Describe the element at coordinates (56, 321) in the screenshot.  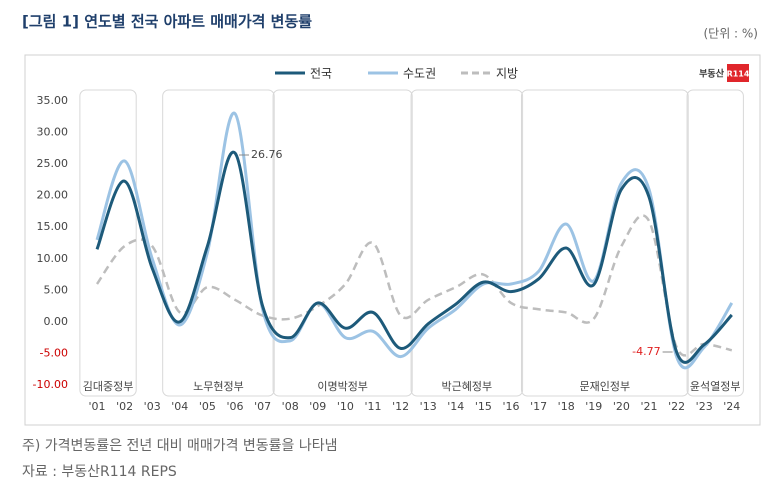
I see `y-tick-label: 0.00` at that location.